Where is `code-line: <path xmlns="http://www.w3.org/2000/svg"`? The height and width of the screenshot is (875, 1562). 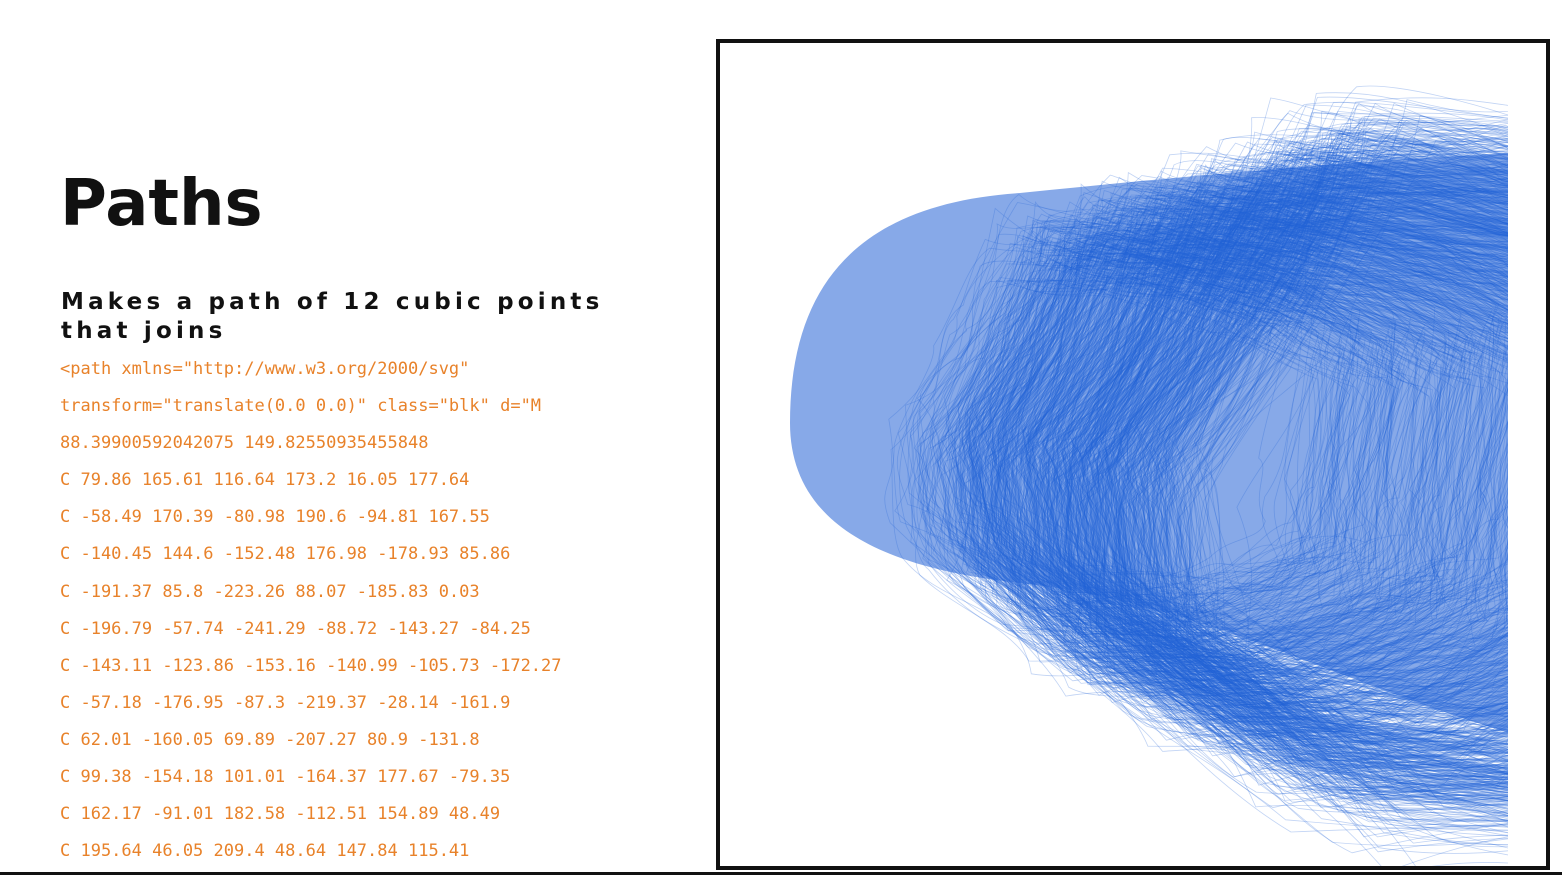 code-line: <path xmlns="http://www.w3.org/2000/svg" is located at coordinates (265, 369).